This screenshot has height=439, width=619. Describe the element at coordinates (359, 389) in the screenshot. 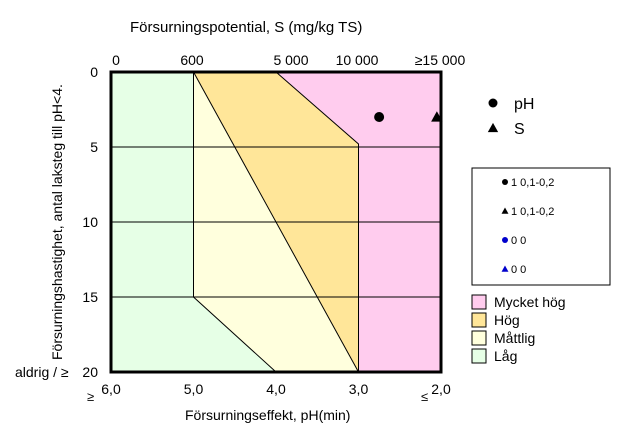

I see `bottom-tick-label: 3,0` at that location.